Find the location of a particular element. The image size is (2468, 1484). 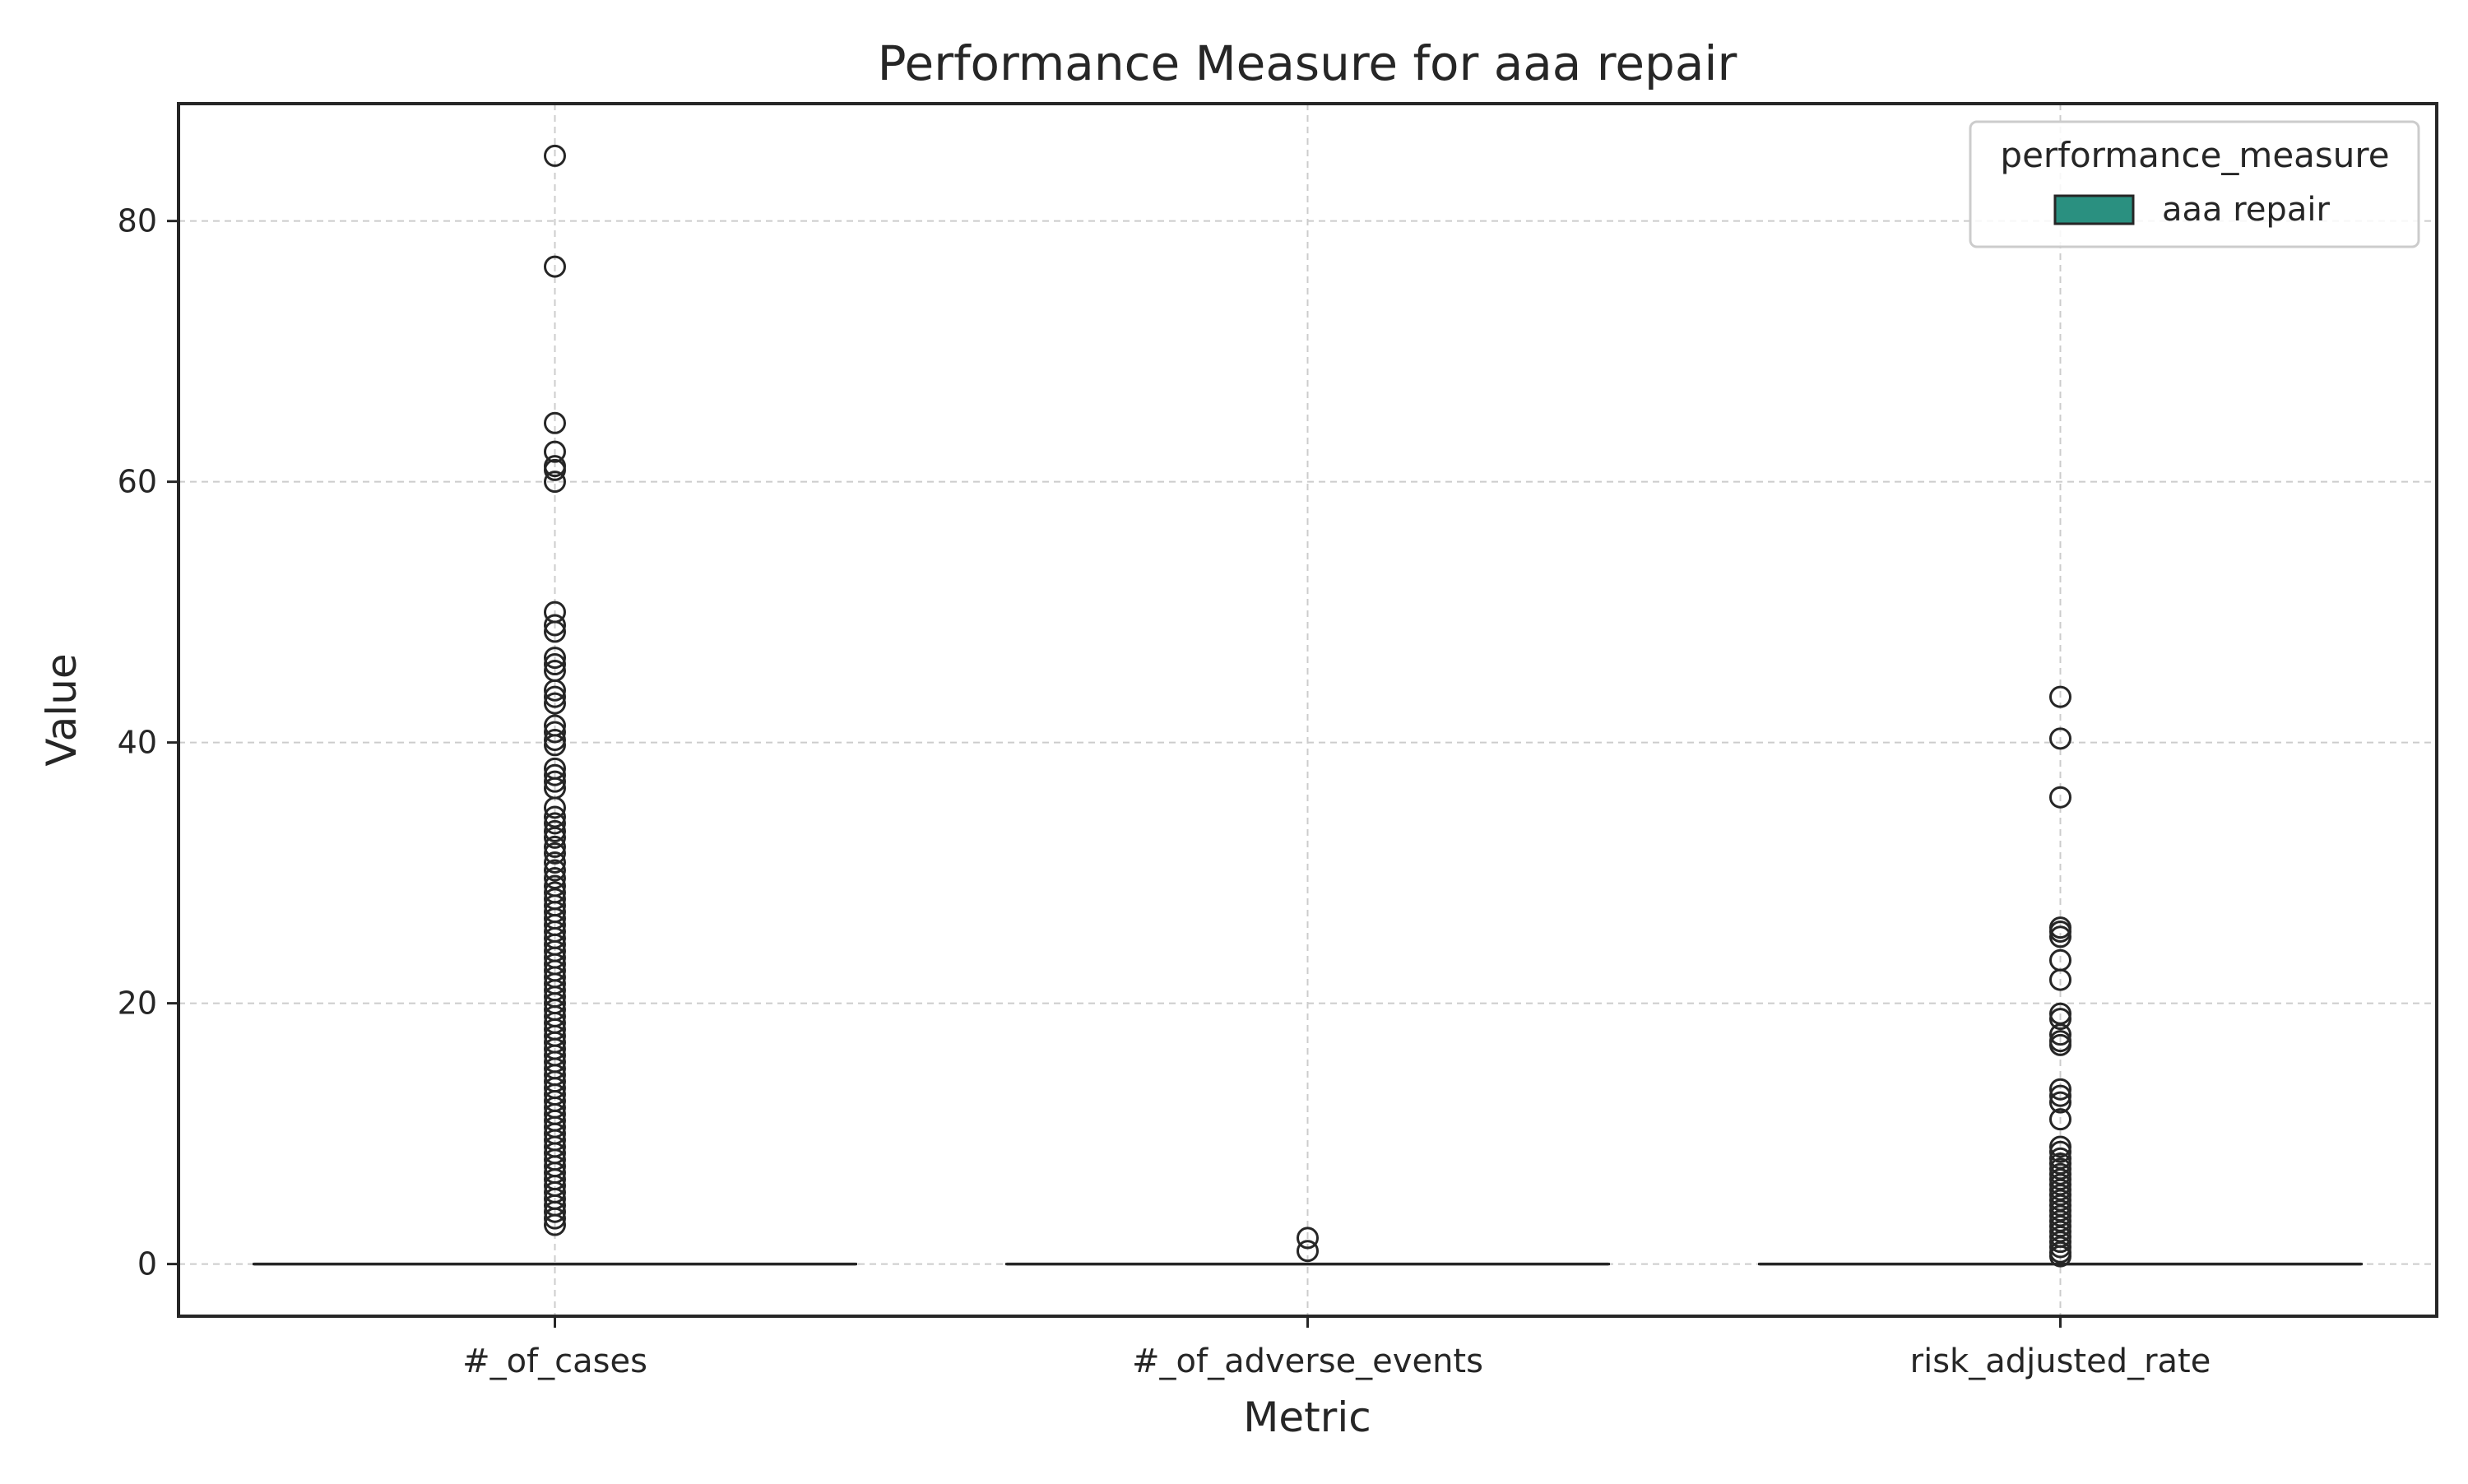

x-tick-label: risk_adjusted_rate is located at coordinates (2060, 1361).